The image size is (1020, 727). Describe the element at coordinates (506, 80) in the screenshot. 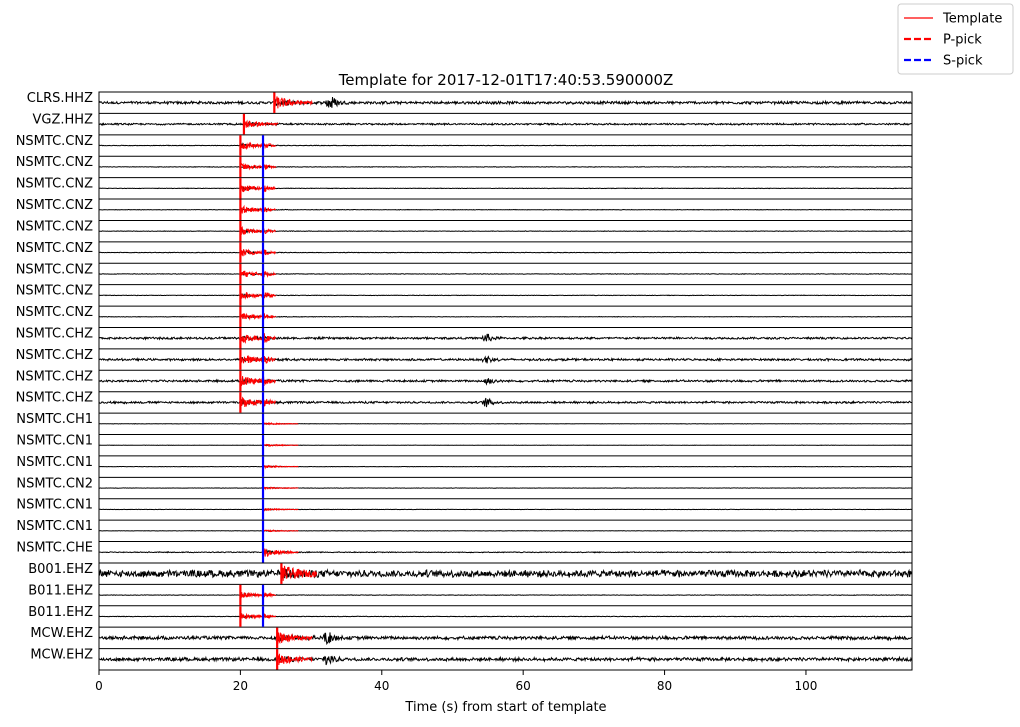

I see `chart-title: Template for 2017-12-01T17:40:53.590000Z` at that location.